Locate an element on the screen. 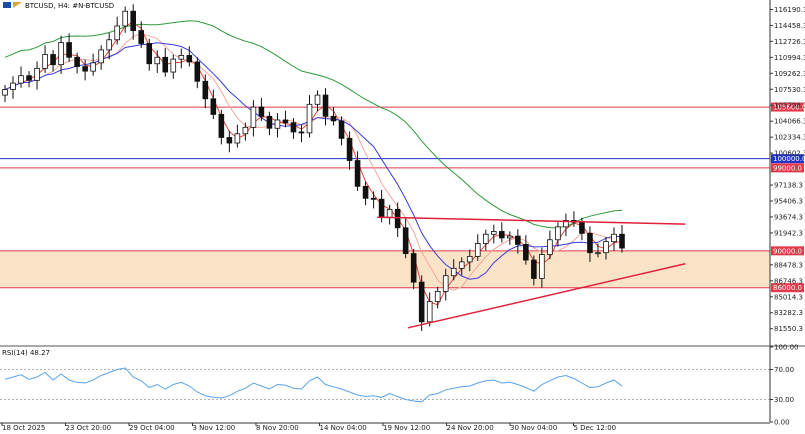 The image size is (805, 434). price-axis-label: 100602.3 is located at coordinates (789, 154).